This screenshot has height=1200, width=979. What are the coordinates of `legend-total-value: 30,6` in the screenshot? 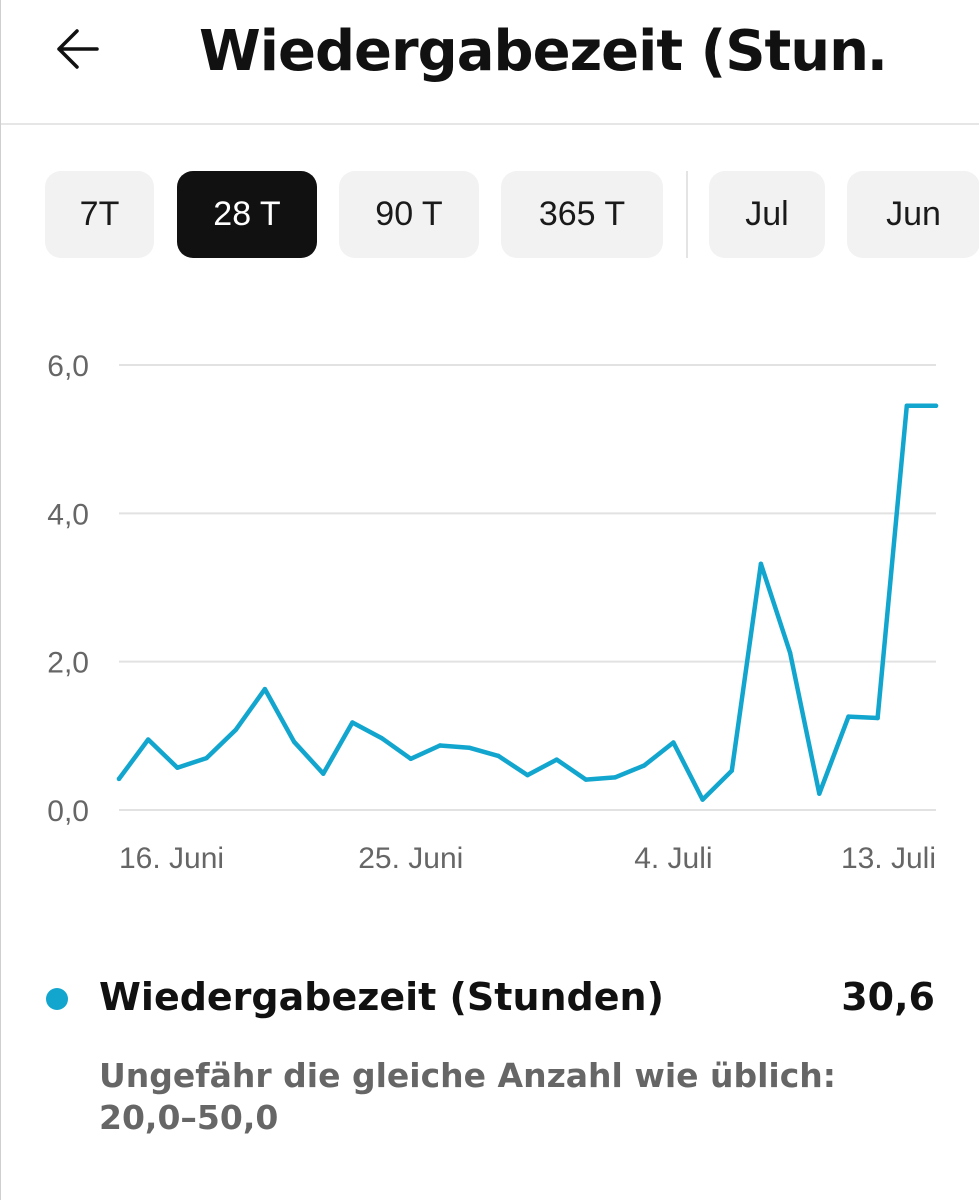 It's located at (888, 997).